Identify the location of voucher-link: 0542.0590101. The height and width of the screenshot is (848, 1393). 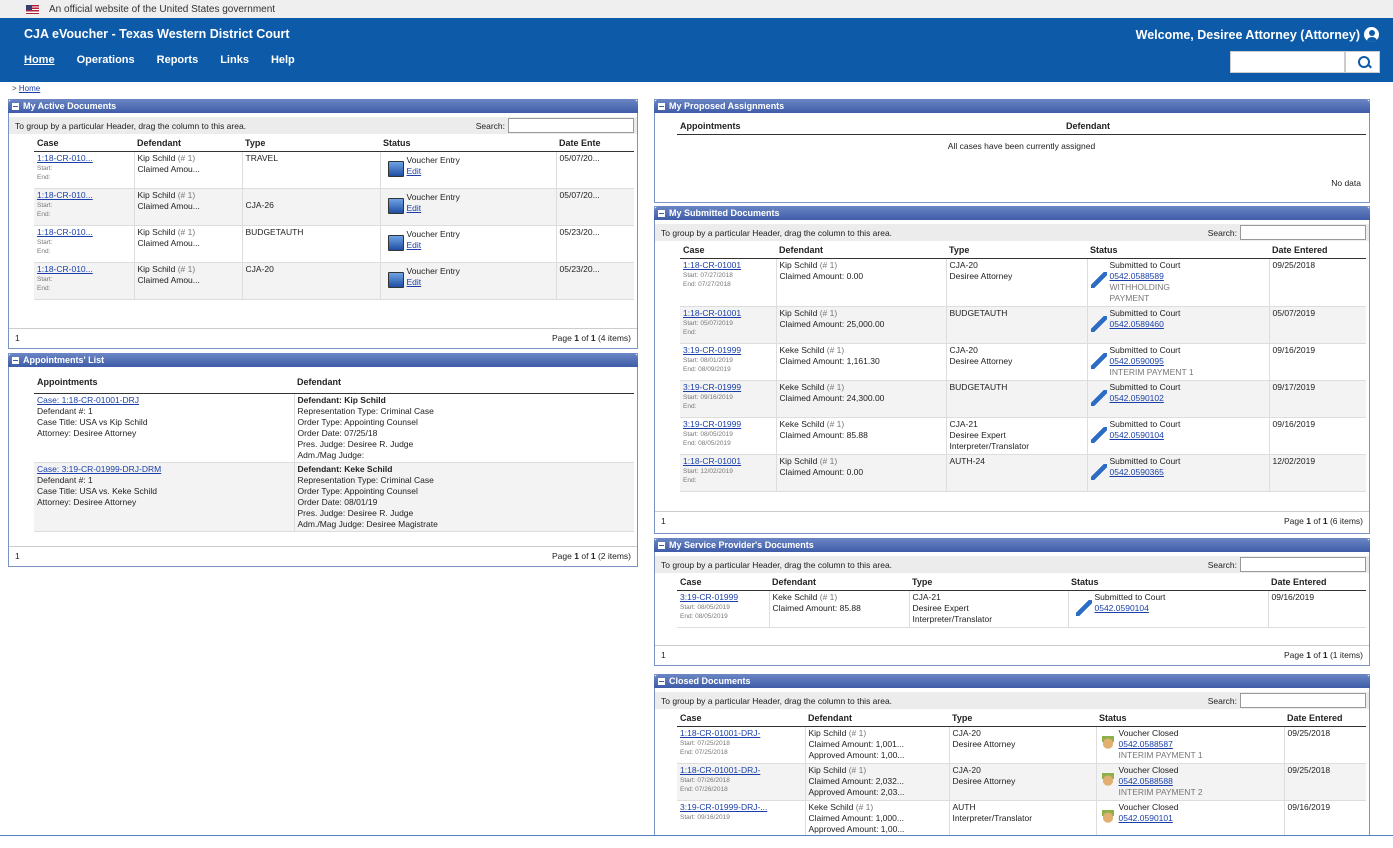
(1145, 817).